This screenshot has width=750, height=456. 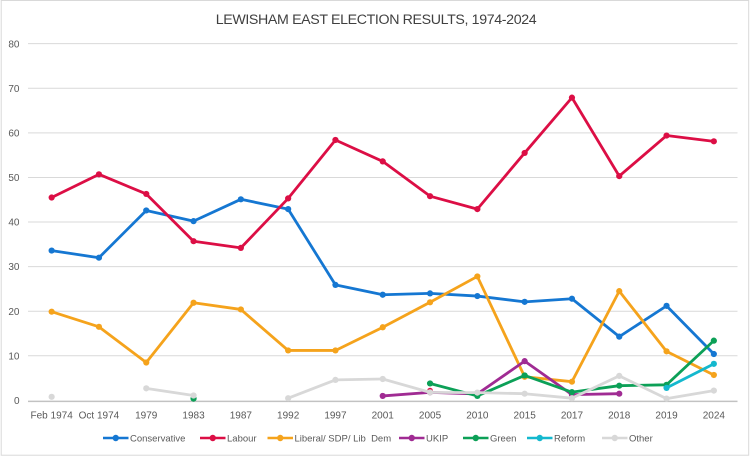 I want to click on svg-text: 0, so click(x=17, y=401).